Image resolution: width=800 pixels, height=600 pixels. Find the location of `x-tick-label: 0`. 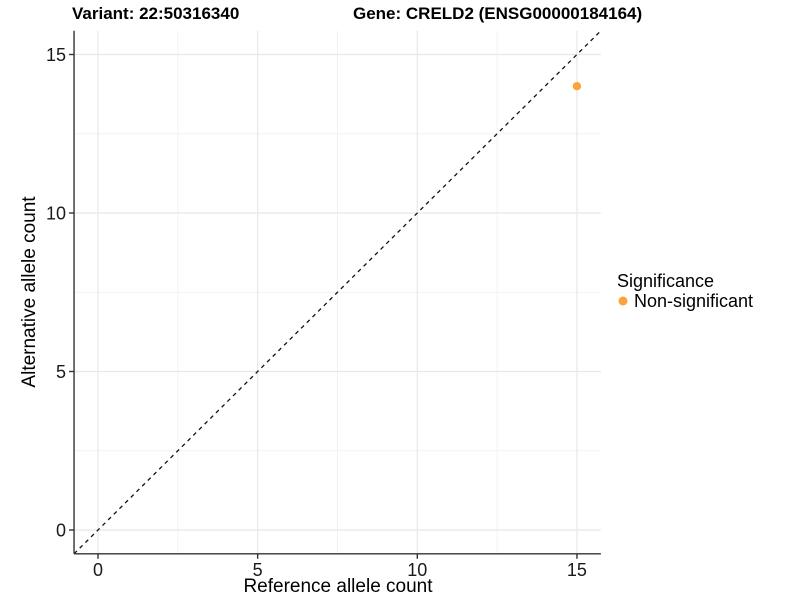

x-tick-label: 0 is located at coordinates (98, 570).